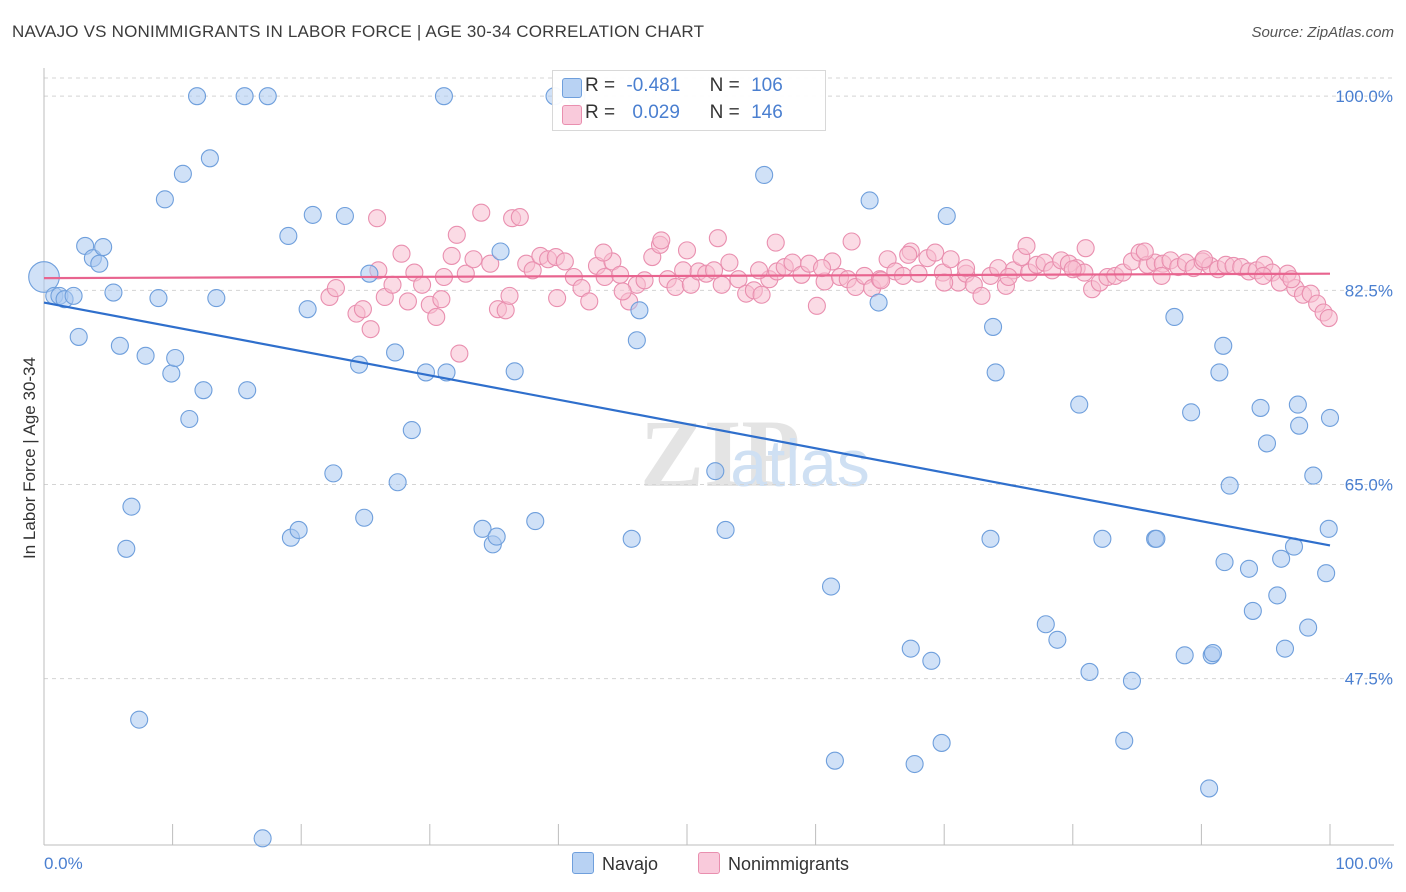  What do you see at coordinates (572, 88) in the screenshot?
I see `navajo-swatch` at bounding box center [572, 88].